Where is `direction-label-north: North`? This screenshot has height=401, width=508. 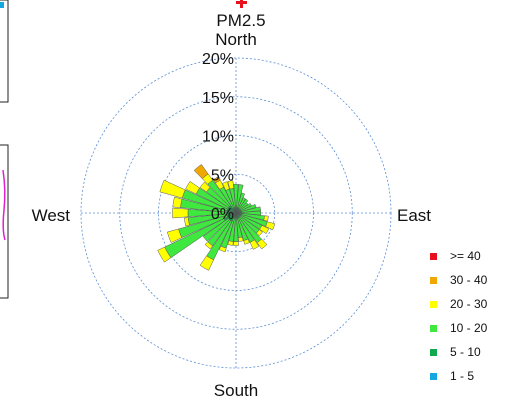 direction-label-north: North is located at coordinates (236, 39).